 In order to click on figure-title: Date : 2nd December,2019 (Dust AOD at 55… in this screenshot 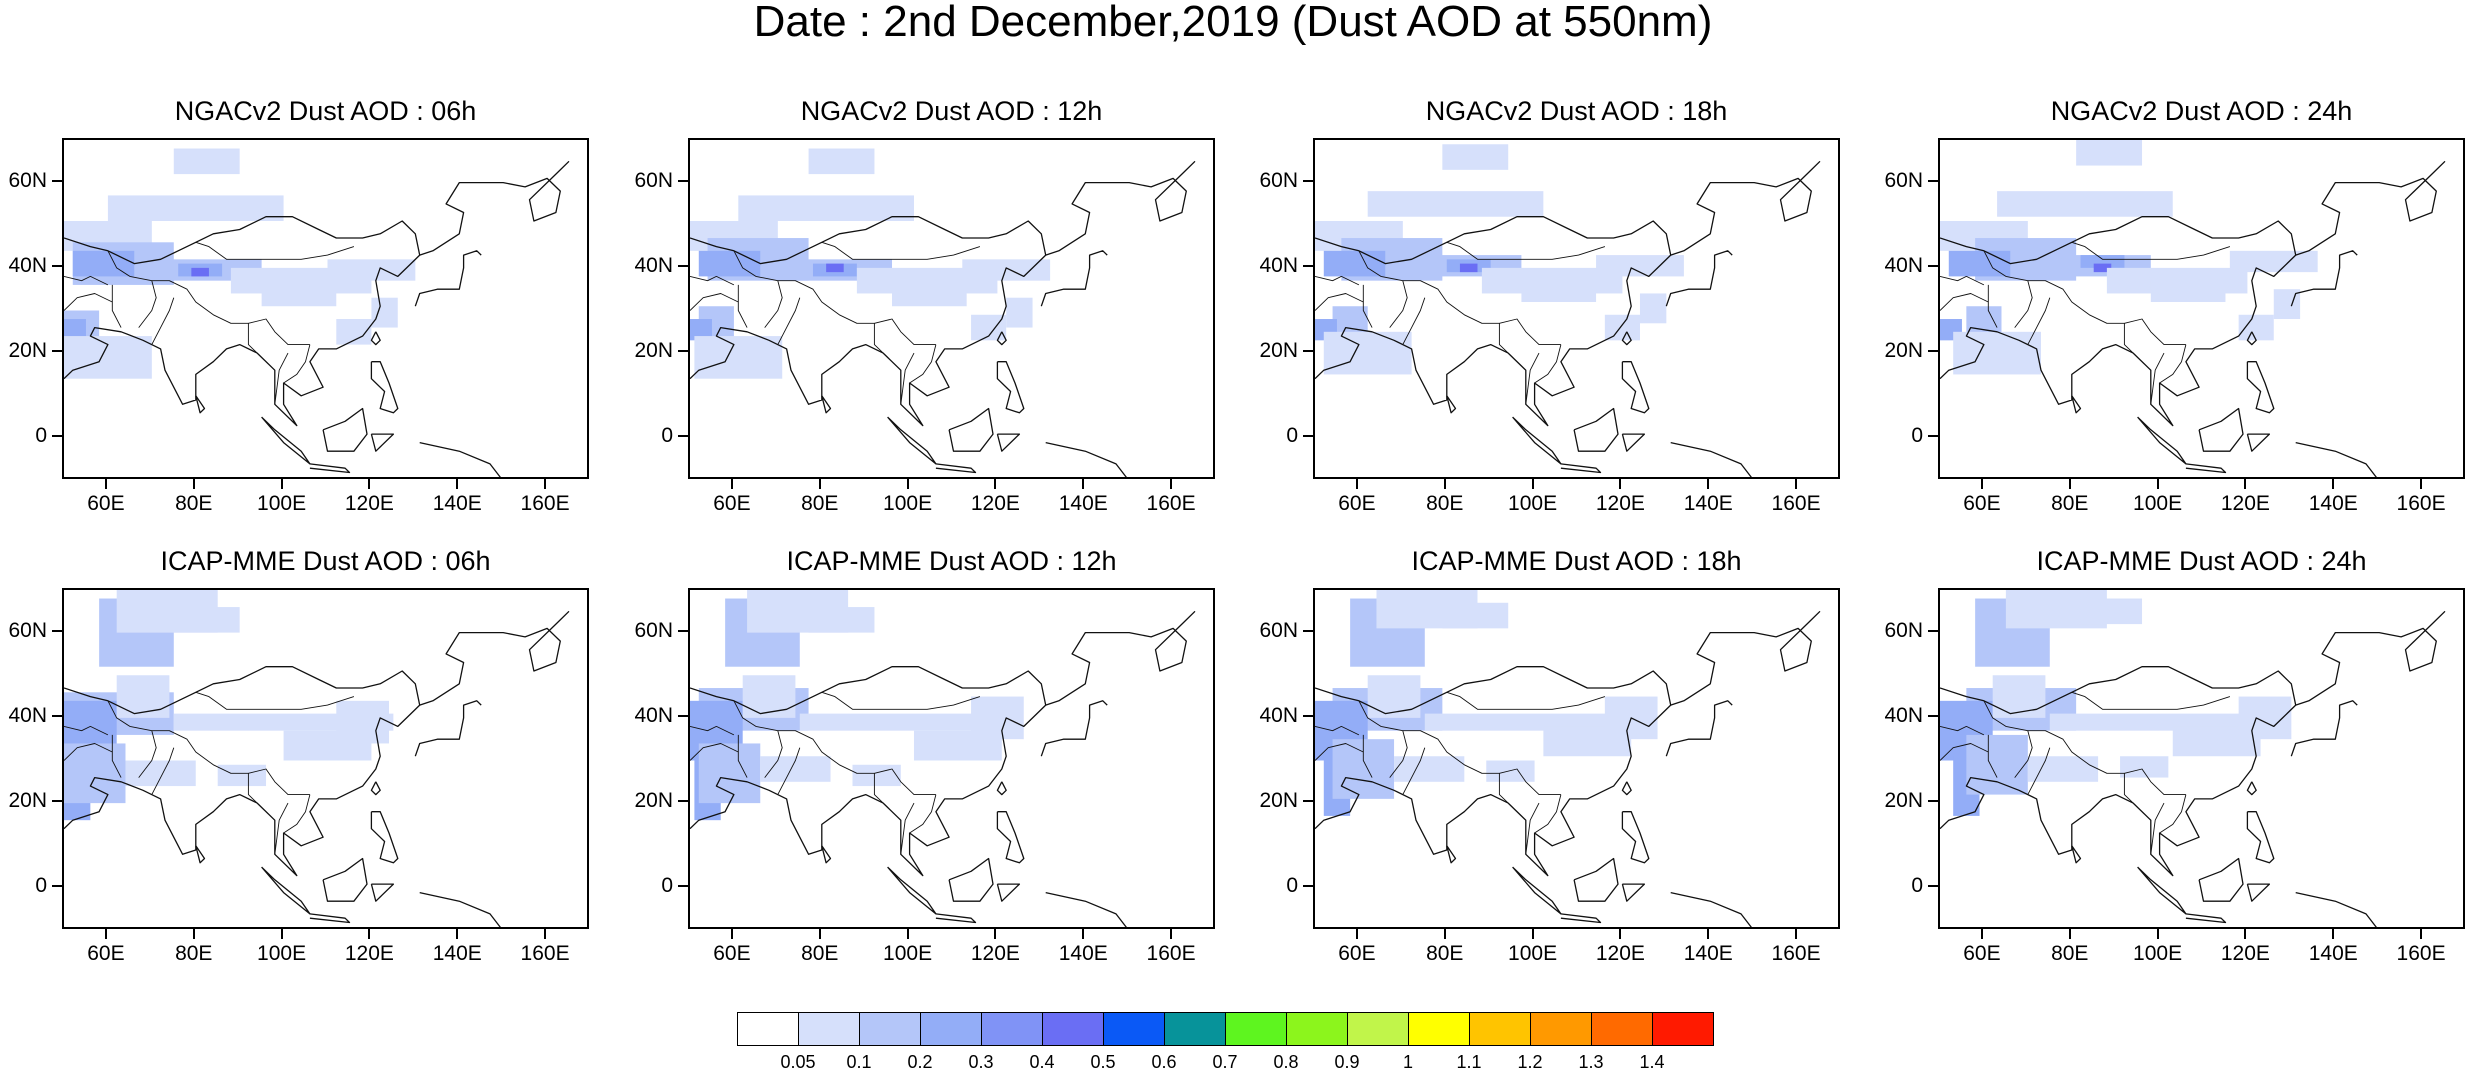, I will do `click(1233, 23)`.